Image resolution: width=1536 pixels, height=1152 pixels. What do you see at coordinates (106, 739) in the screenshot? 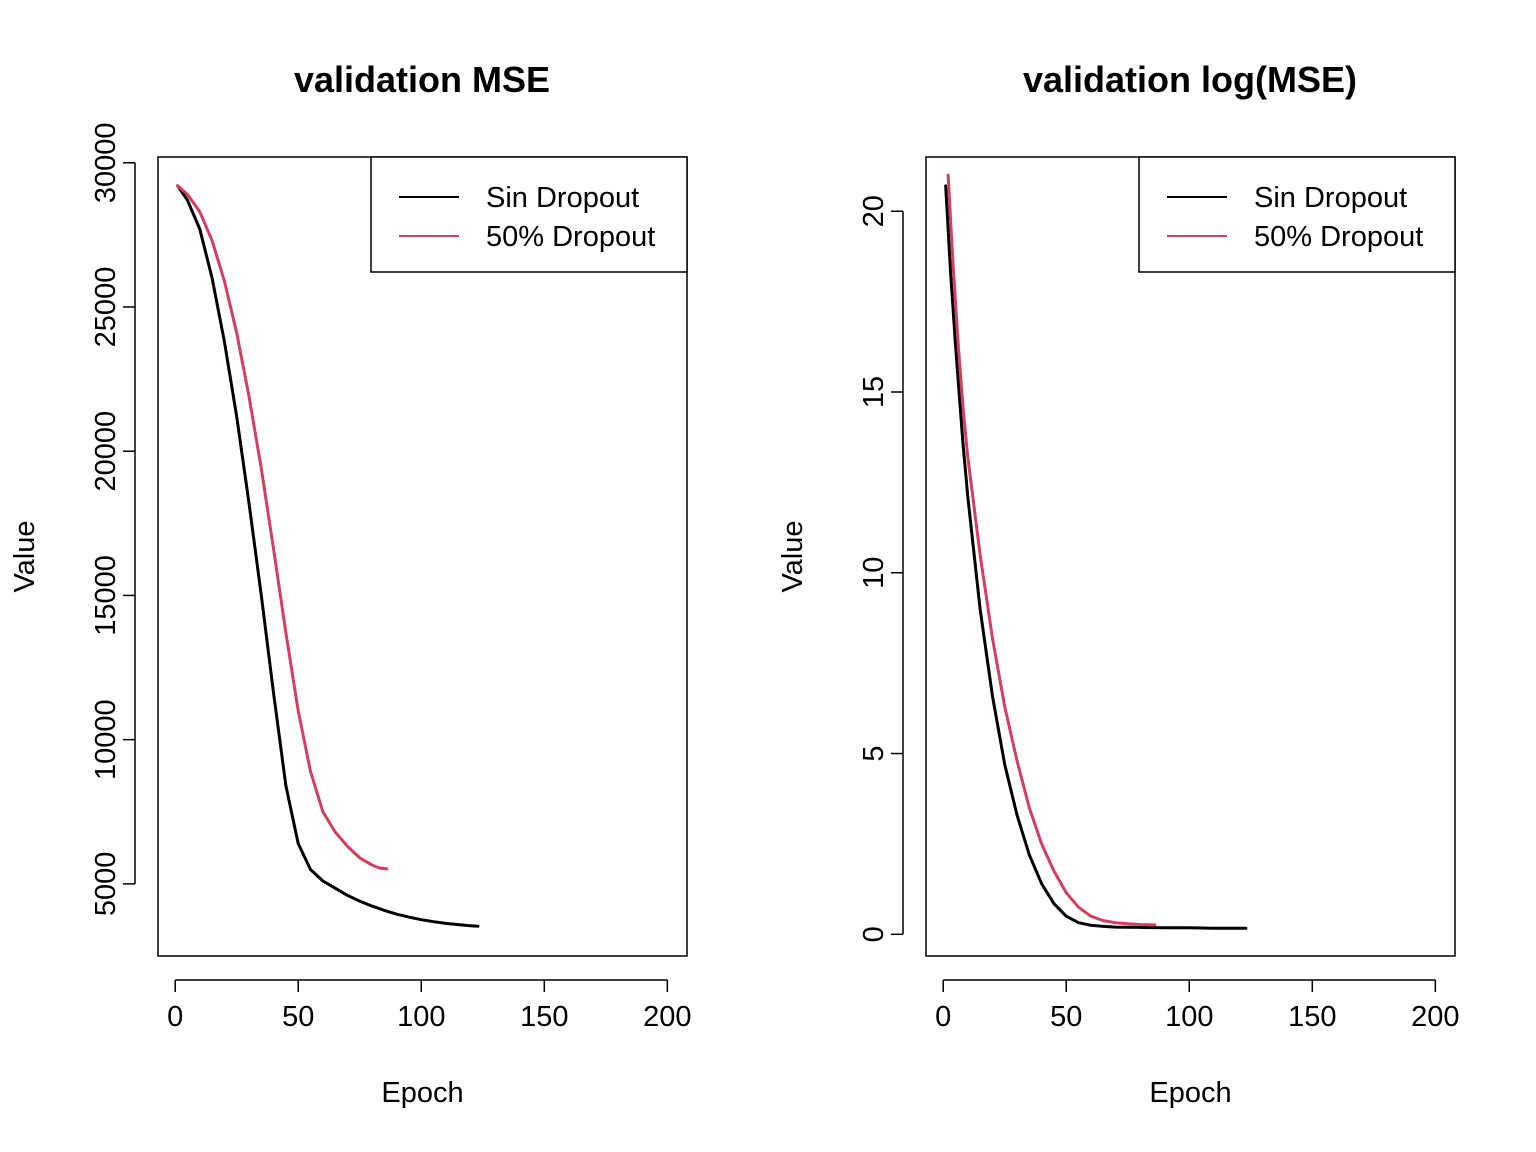
I see `y-tick-label: 10000` at bounding box center [106, 739].